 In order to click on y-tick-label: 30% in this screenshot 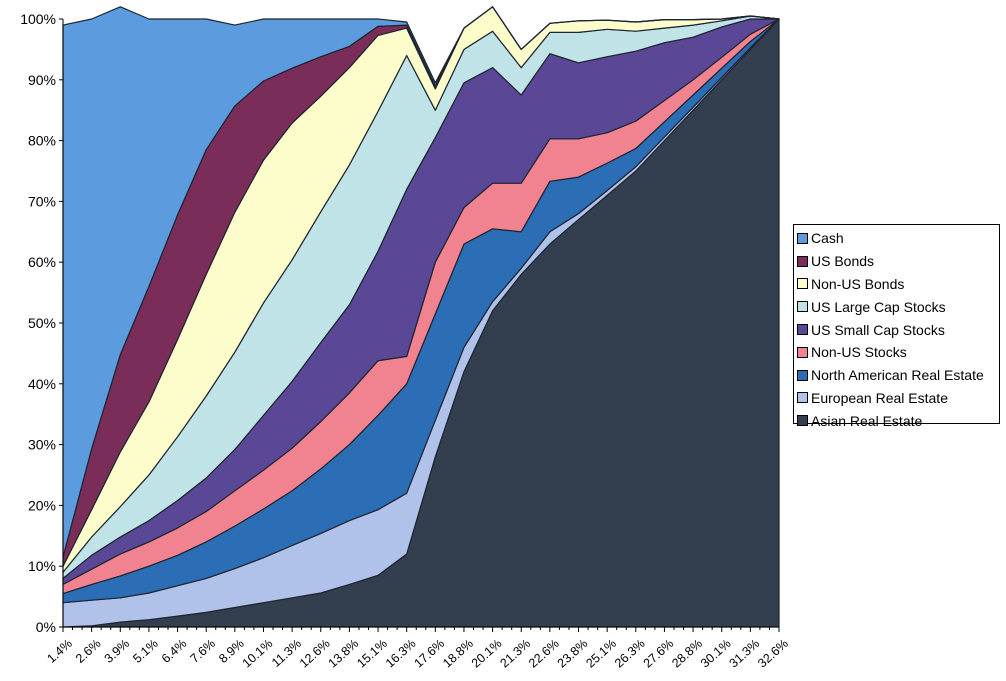, I will do `click(42, 445)`.